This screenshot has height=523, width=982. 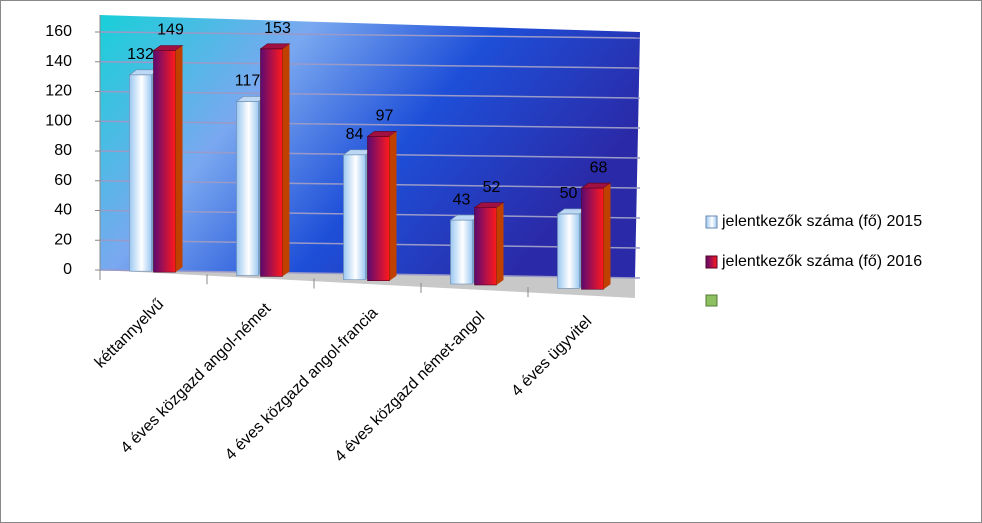 What do you see at coordinates (821, 221) in the screenshot?
I see `legend-label: jelentkezők száma (fő) 2015` at bounding box center [821, 221].